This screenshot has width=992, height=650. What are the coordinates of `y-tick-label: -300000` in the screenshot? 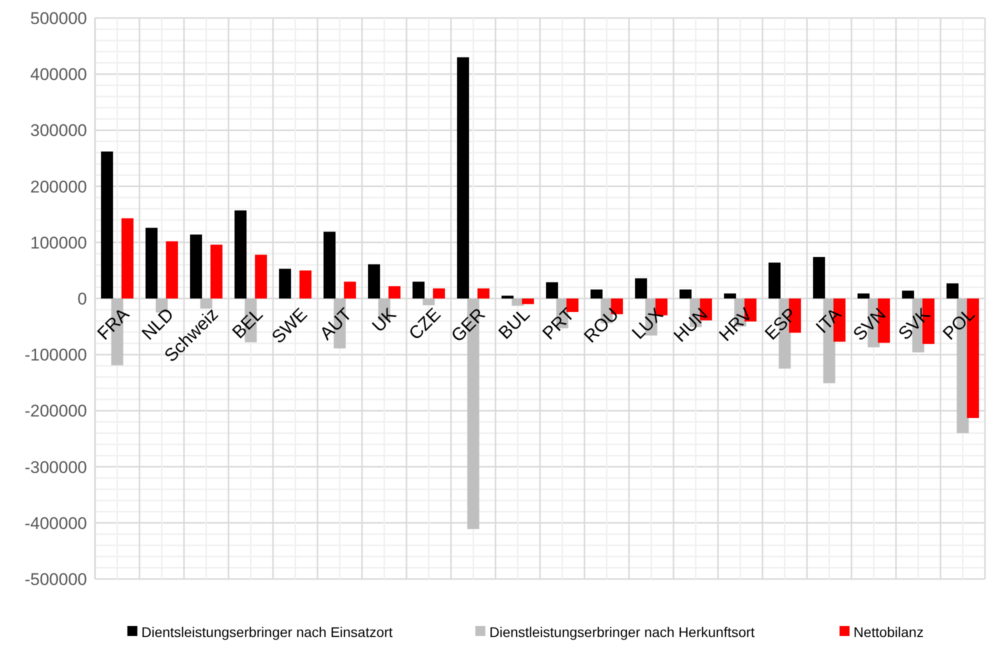 It's located at (55, 467).